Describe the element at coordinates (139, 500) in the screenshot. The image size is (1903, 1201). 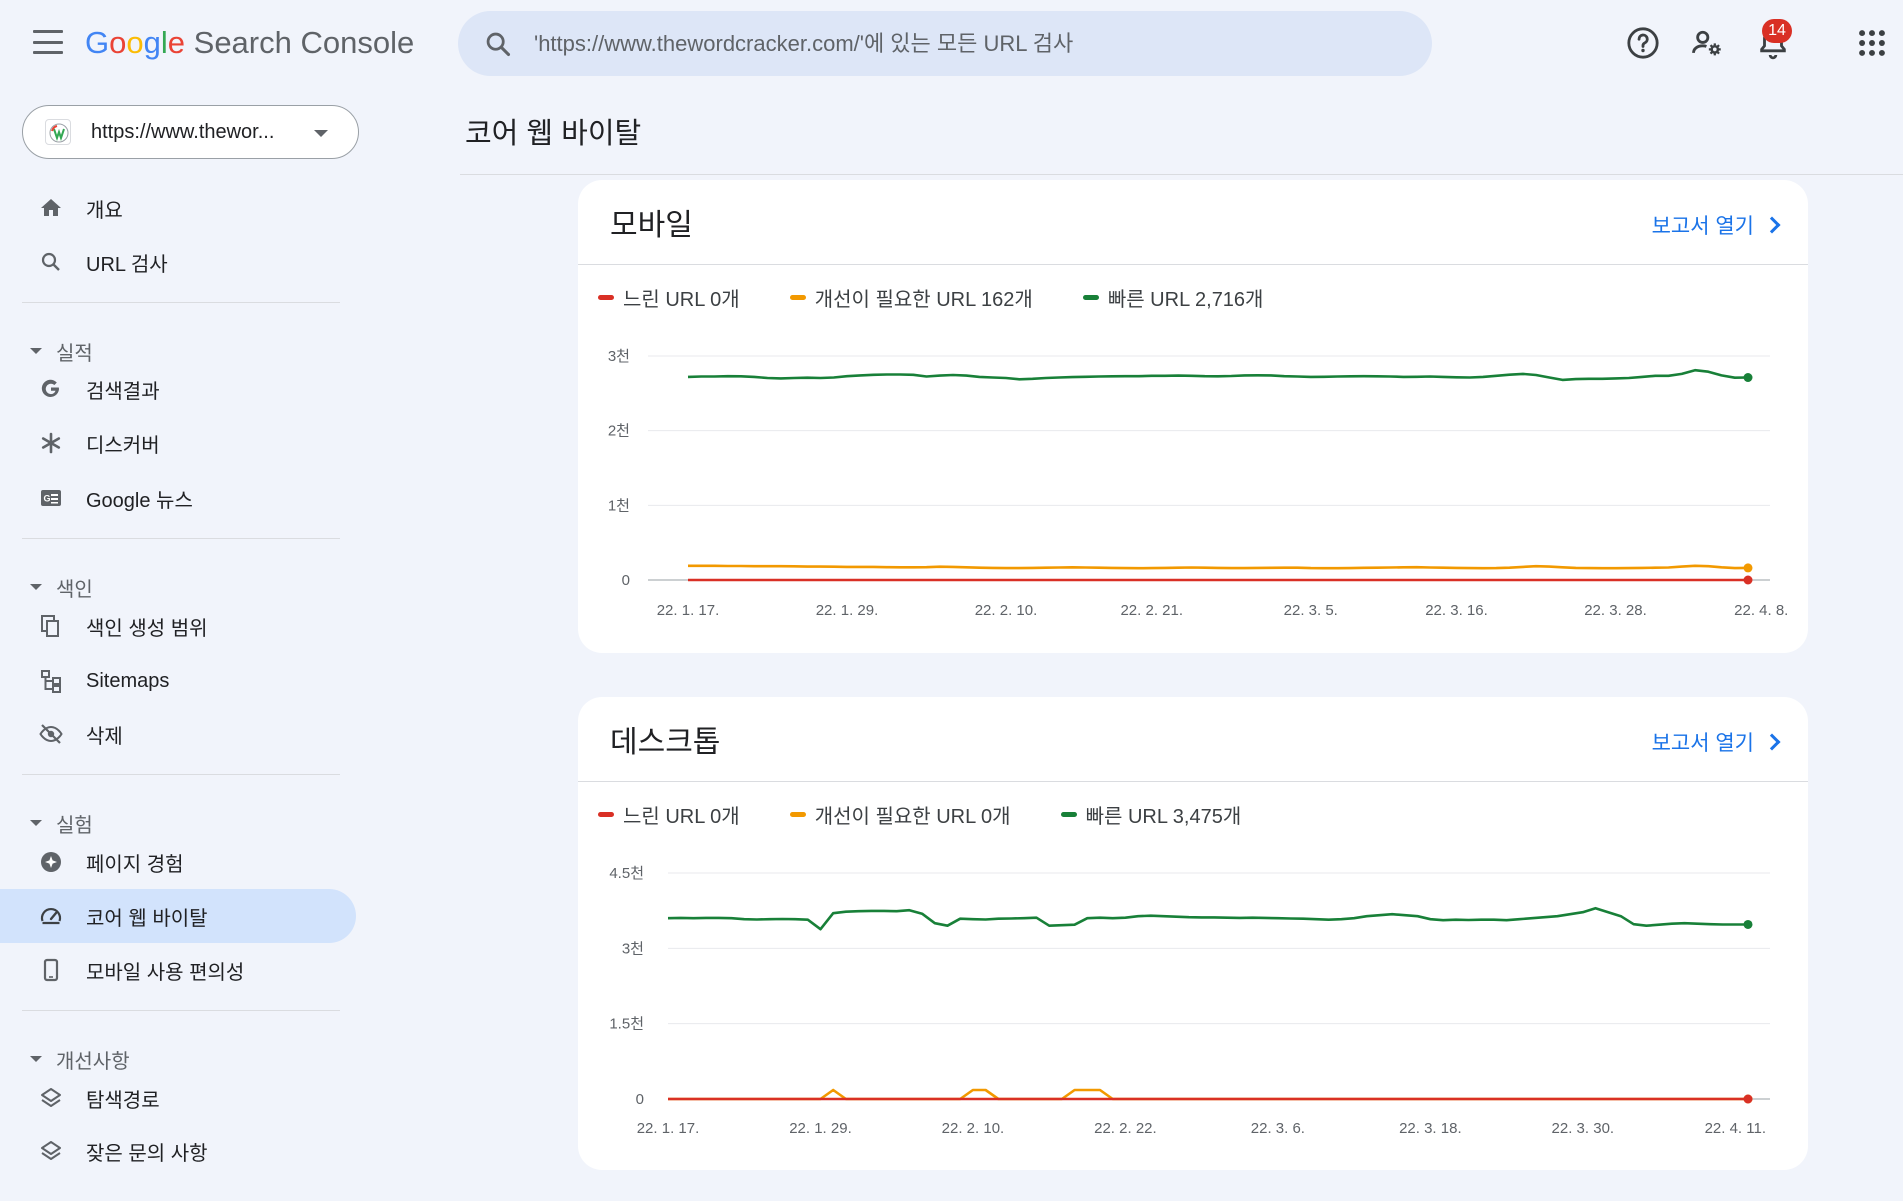
I see `sidebar-item-label: Google 뉴스` at that location.